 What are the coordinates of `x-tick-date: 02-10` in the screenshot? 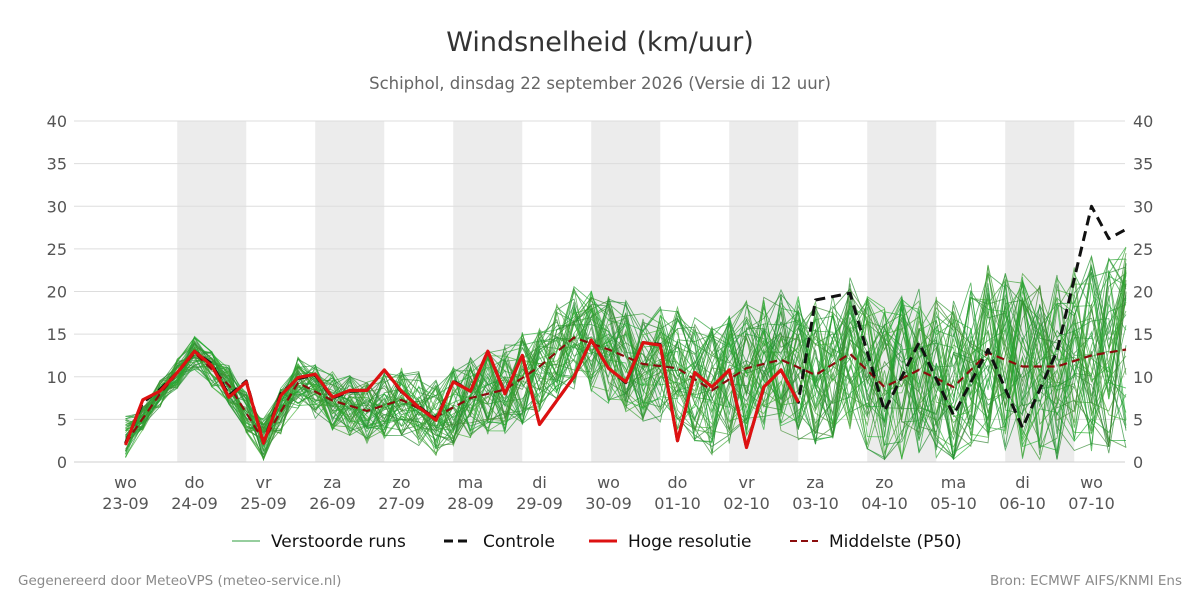 It's located at (746, 503).